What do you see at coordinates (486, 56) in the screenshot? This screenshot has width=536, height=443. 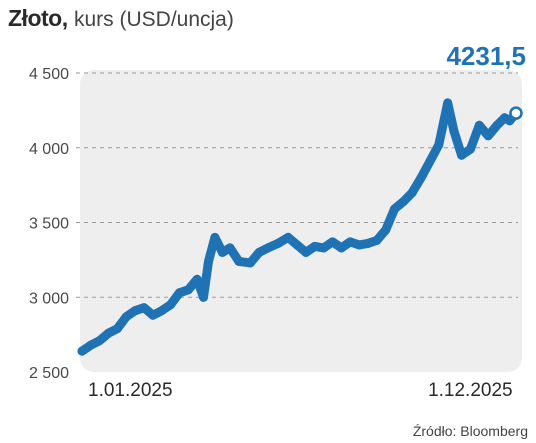 I see `last-value-label: 4231,5` at bounding box center [486, 56].